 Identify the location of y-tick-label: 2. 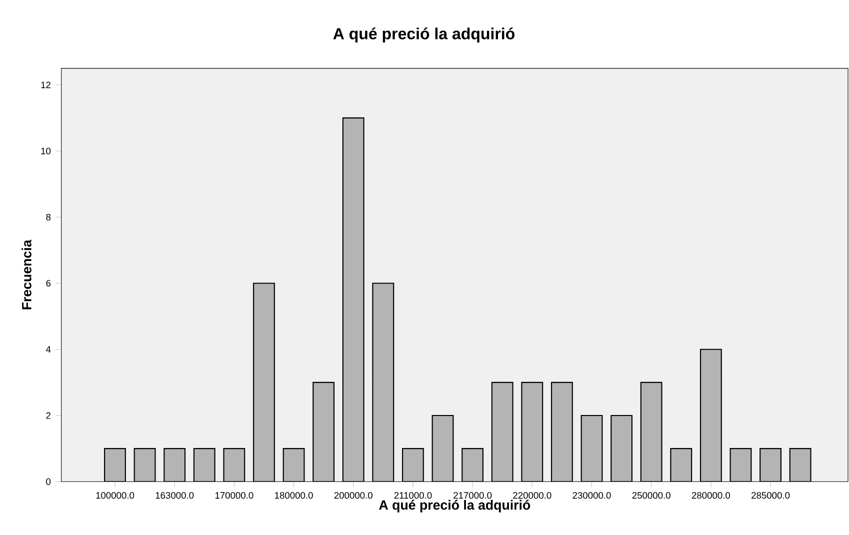
(48, 415).